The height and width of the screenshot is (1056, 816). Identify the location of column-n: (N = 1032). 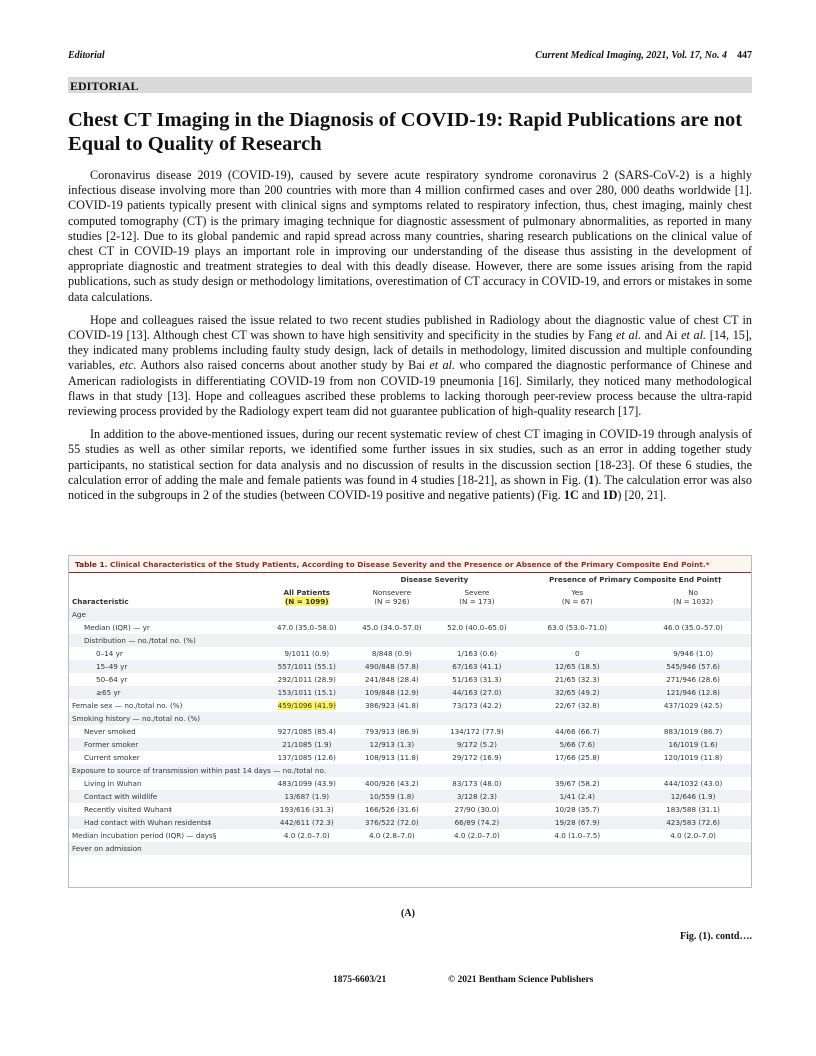
(693, 601).